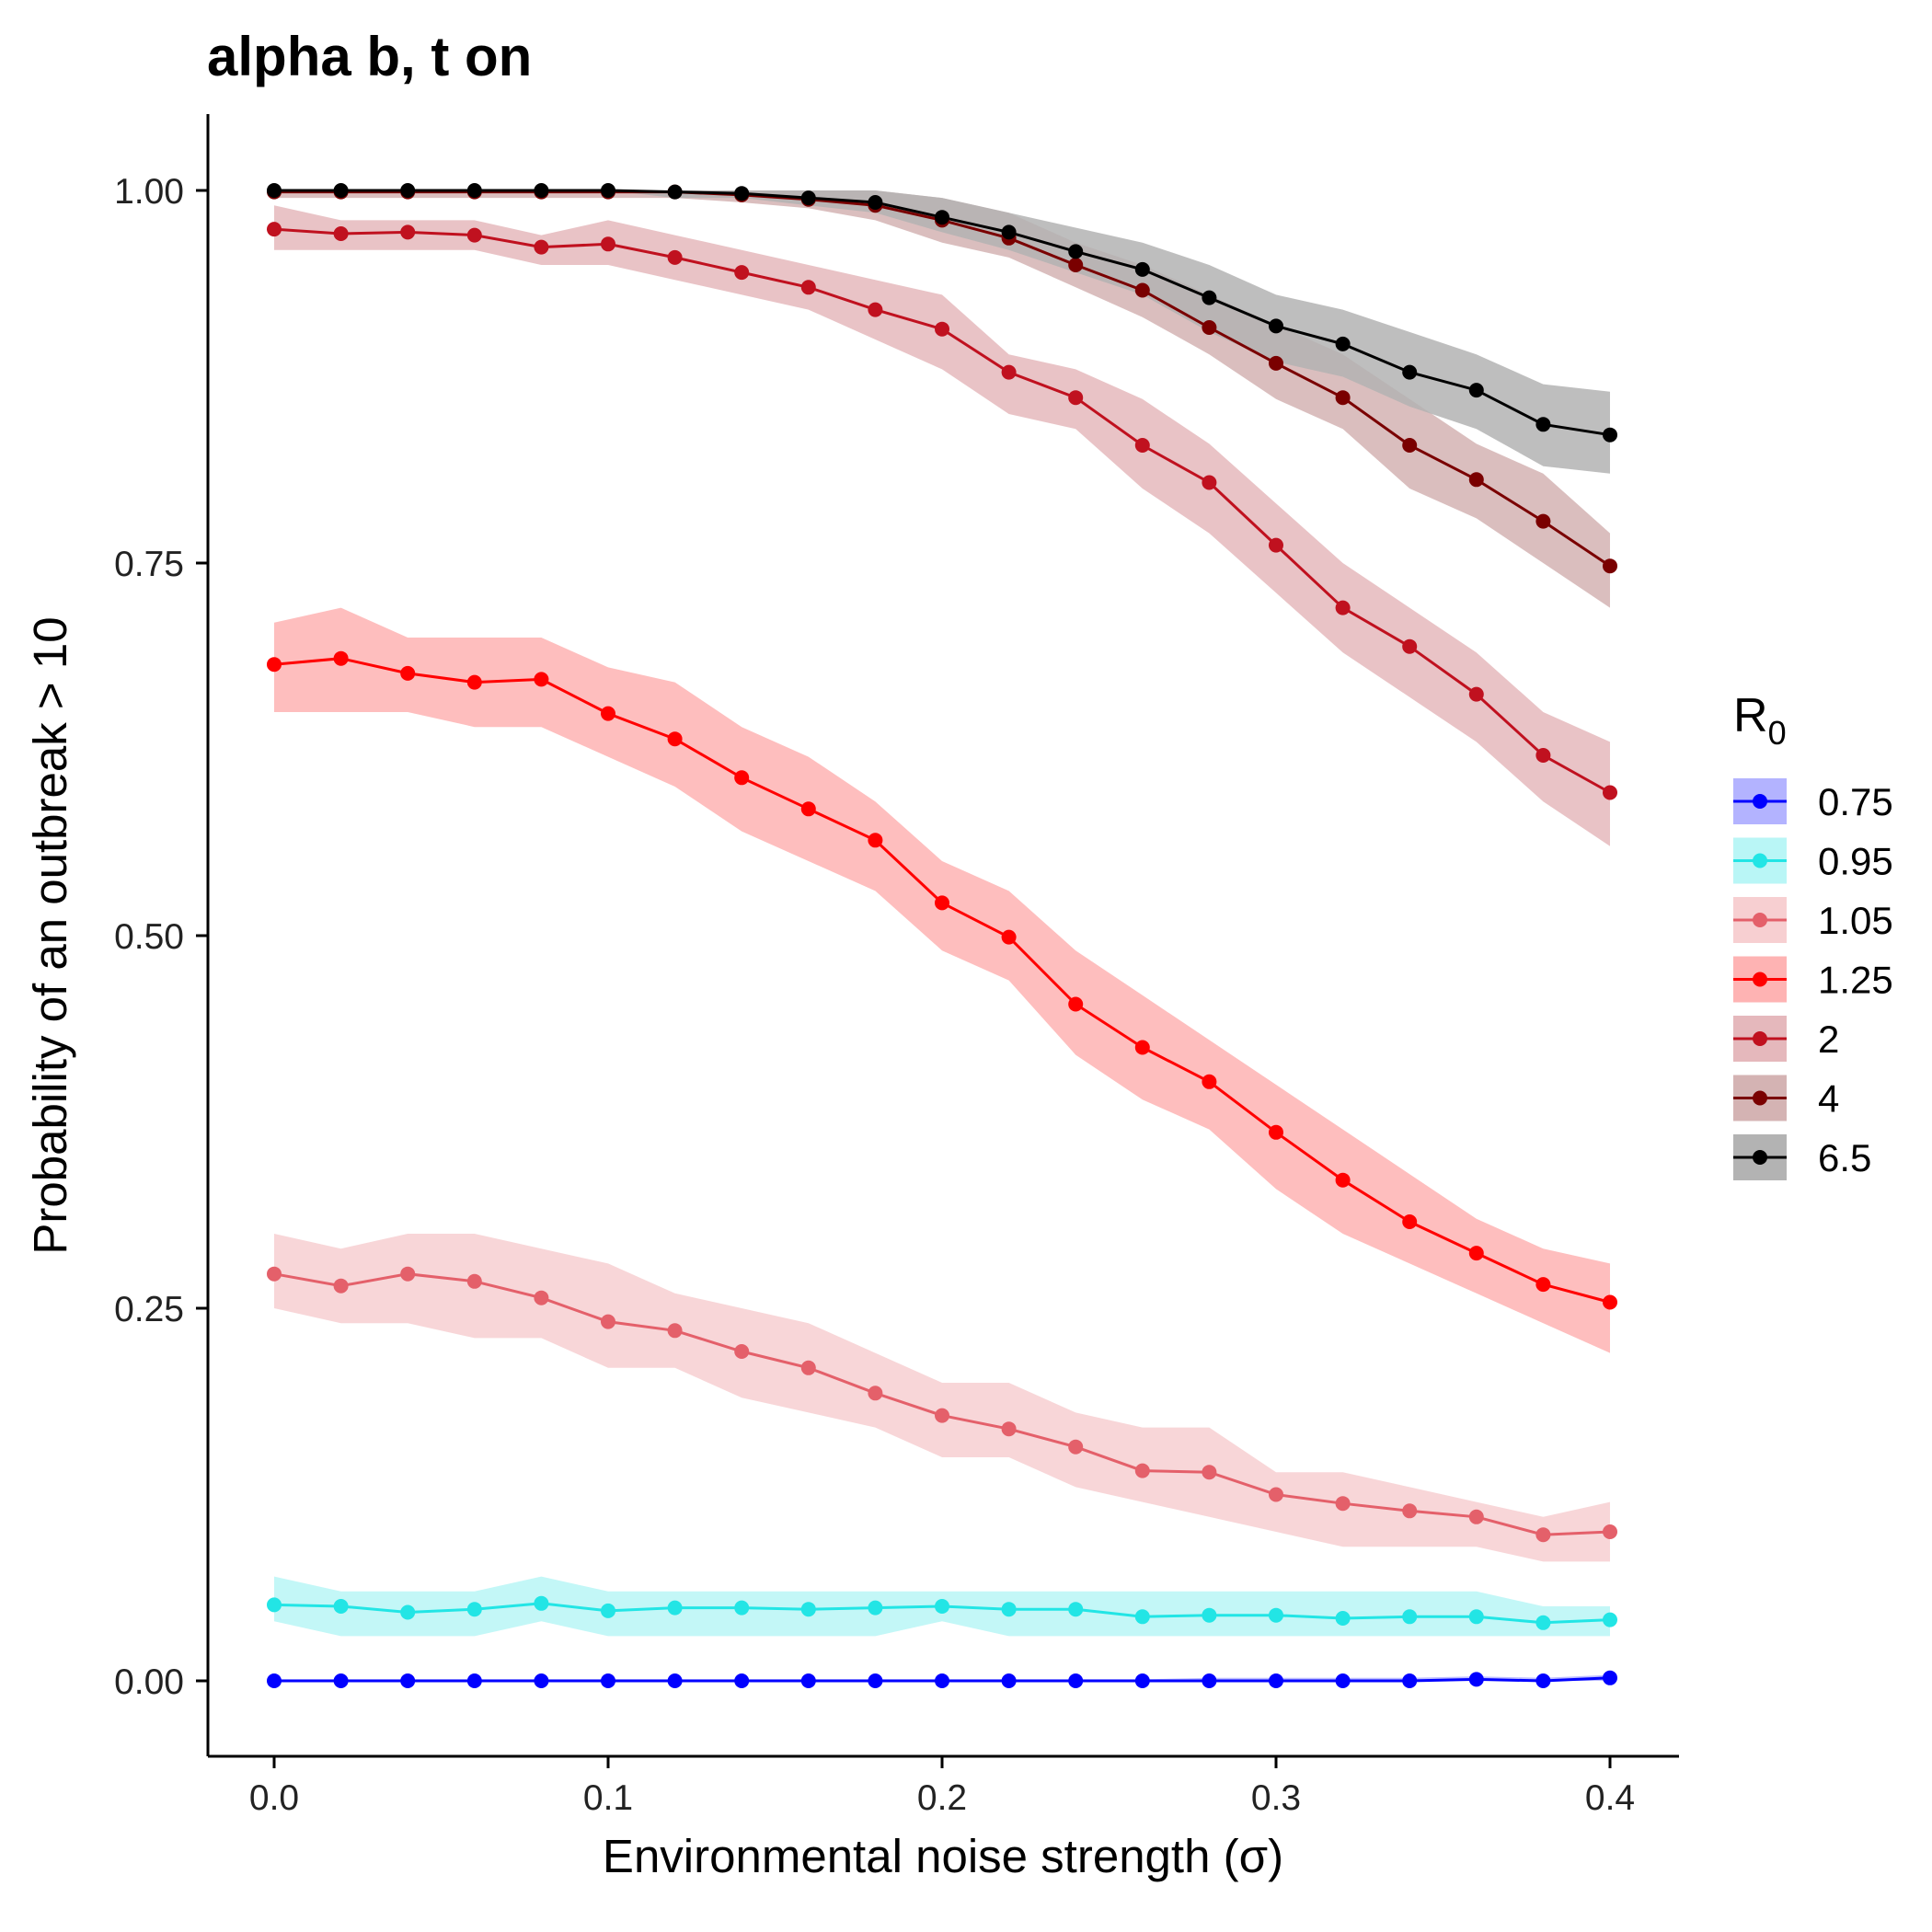 The width and height of the screenshot is (1932, 1932). Describe the element at coordinates (1828, 1039) in the screenshot. I see `legend-label: 2` at that location.